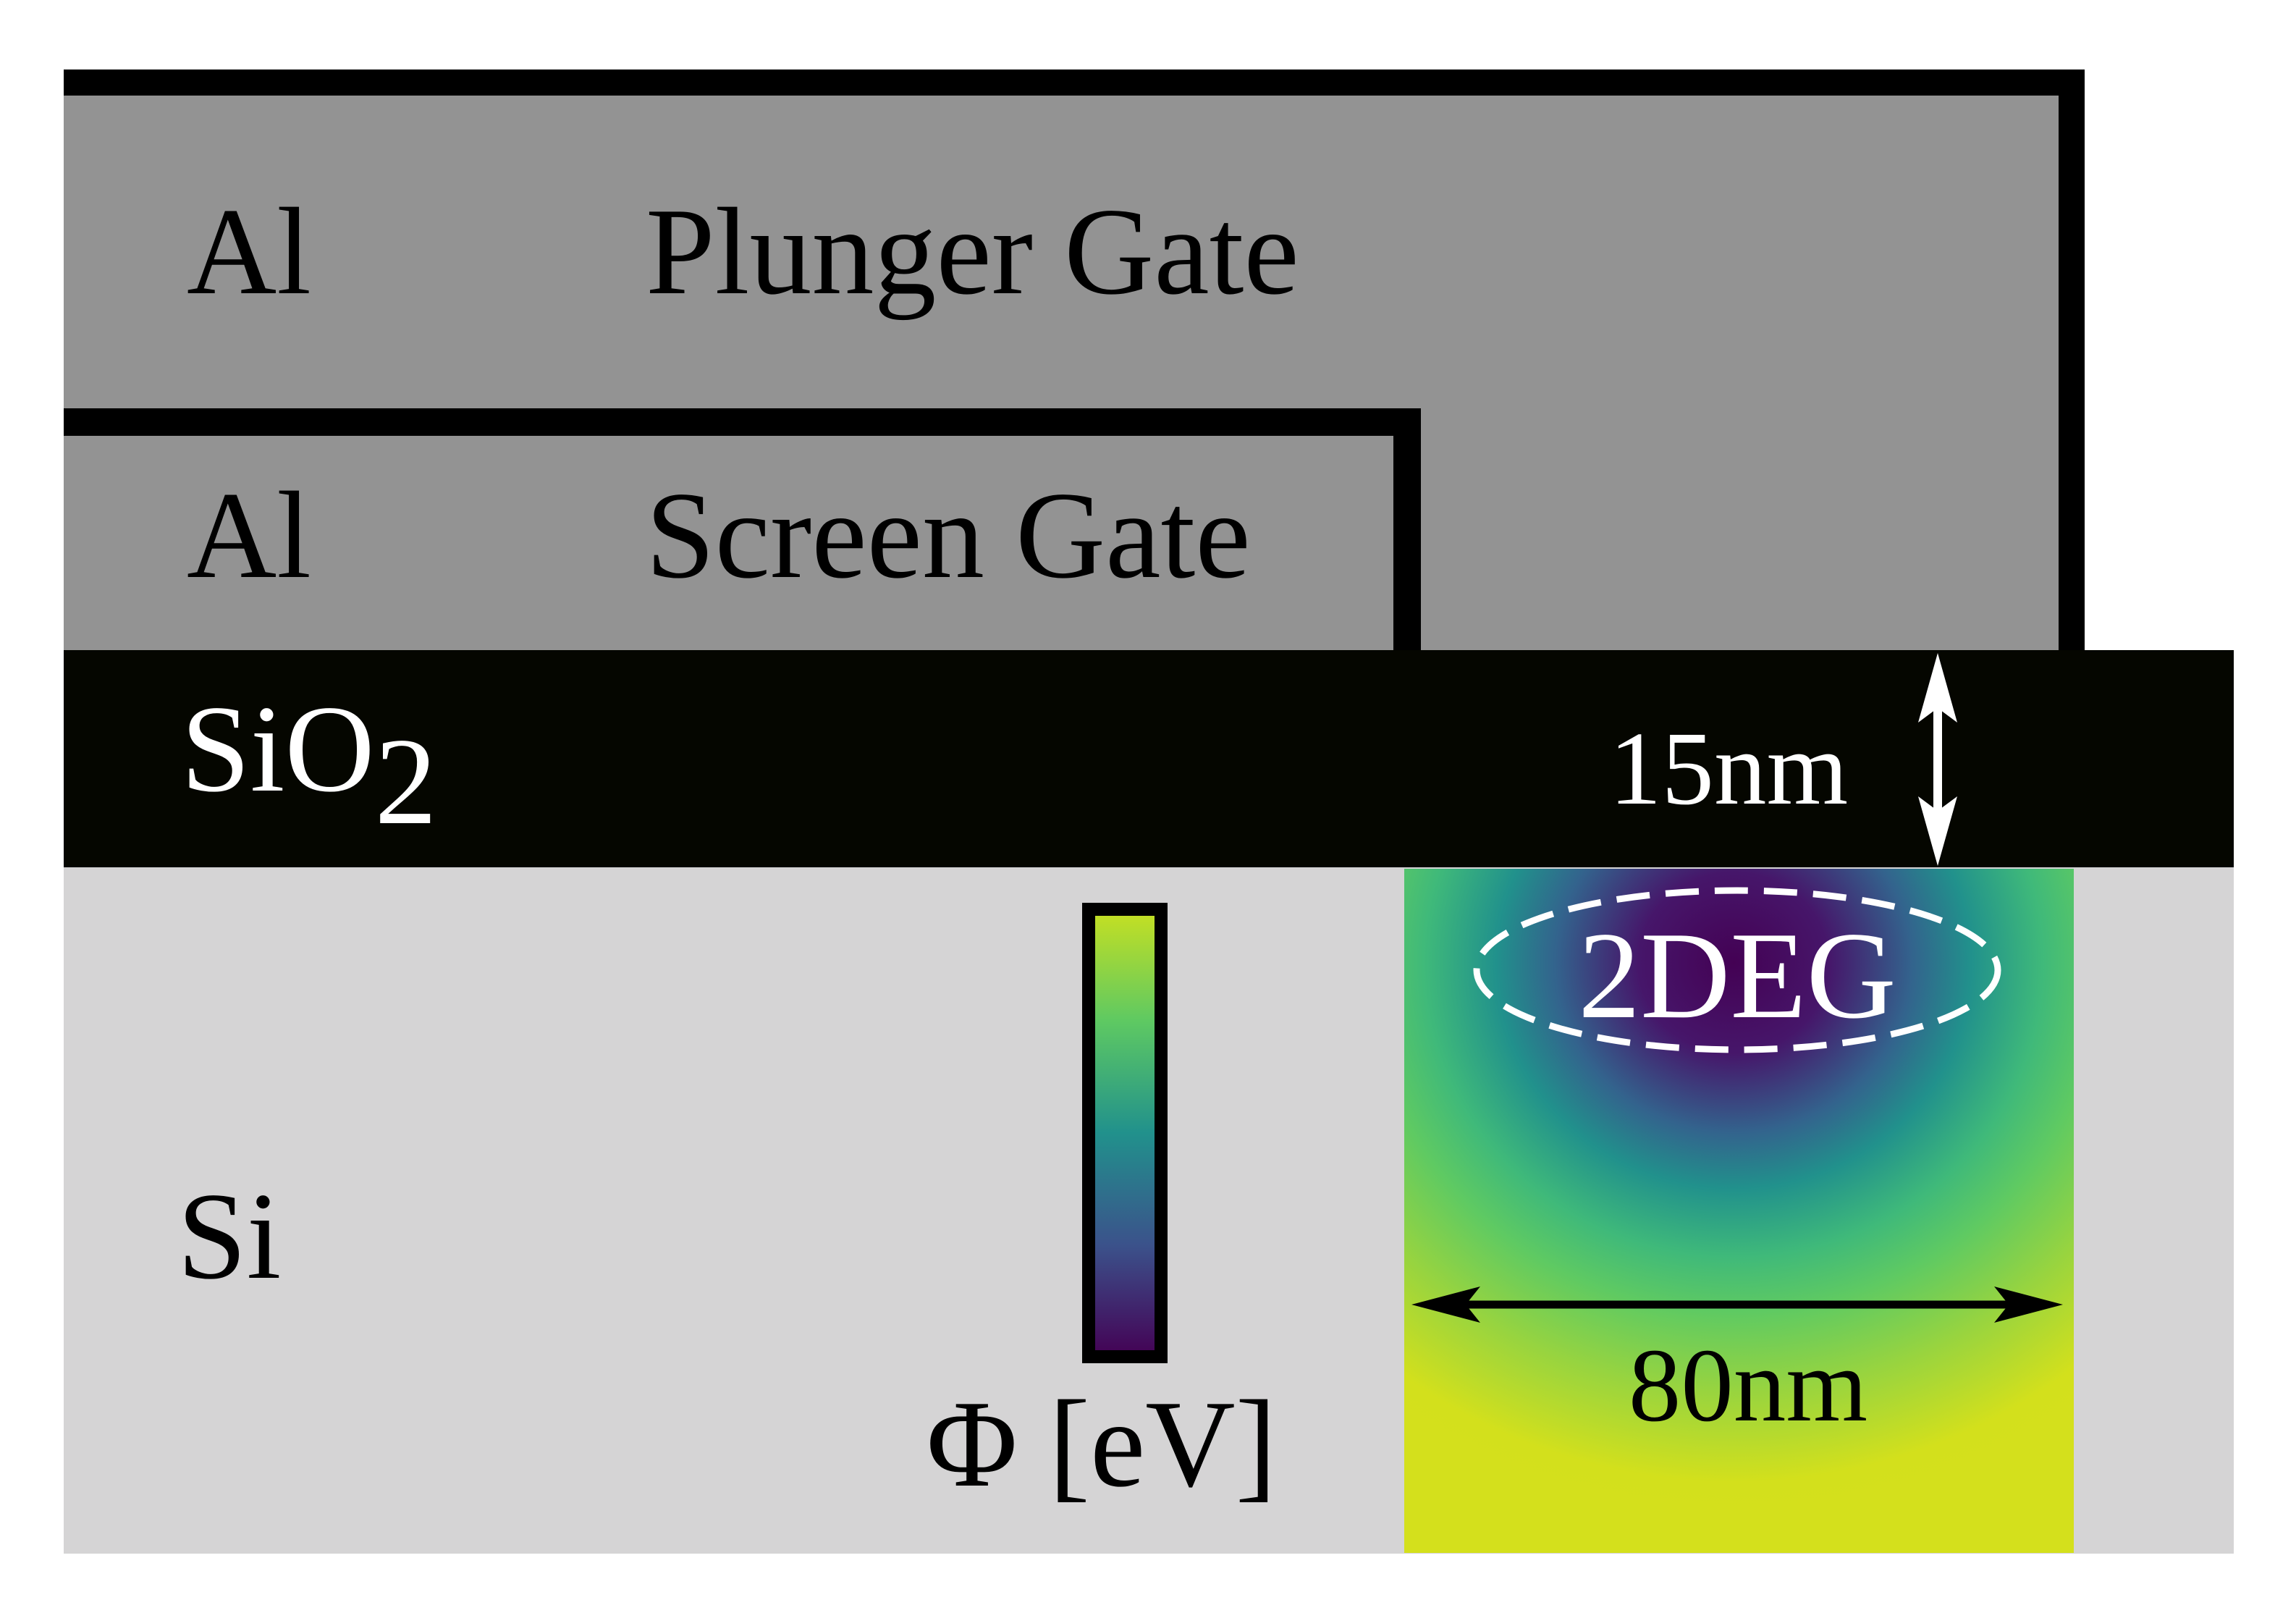  What do you see at coordinates (973, 252) in the screenshot?
I see `plunger-gate-name-label: Plunger Gate` at bounding box center [973, 252].